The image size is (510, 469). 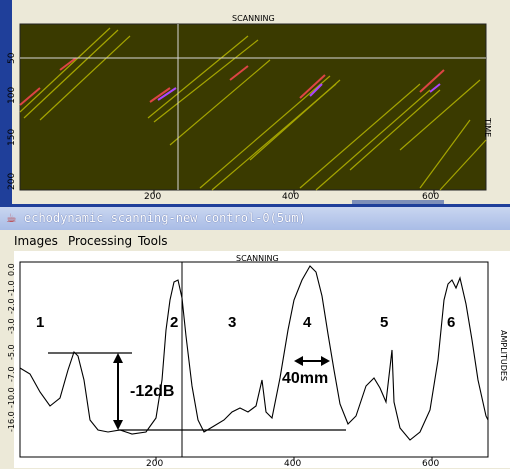 I want to click on bottom-x-tick: 200, so click(x=155, y=464).